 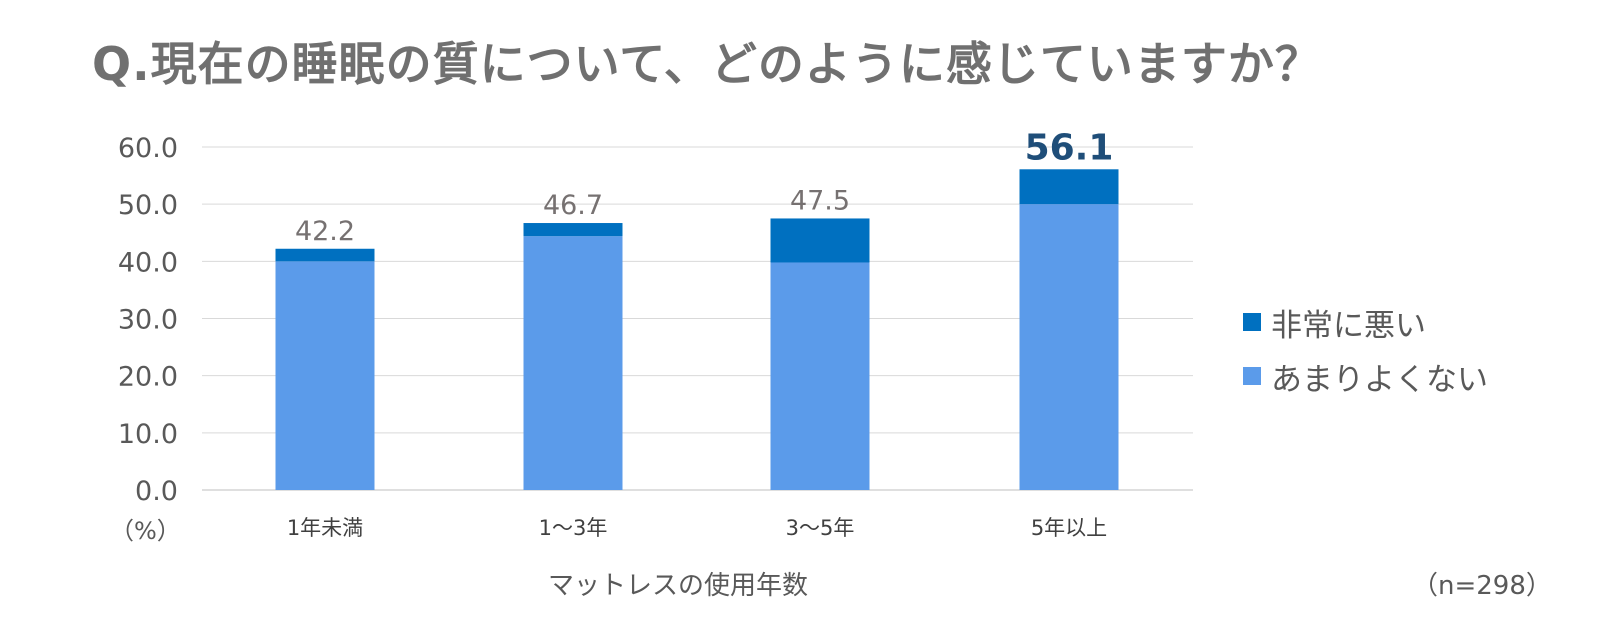 I want to click on legend-label-not-good: あまりよくない, so click(x=1379, y=379).